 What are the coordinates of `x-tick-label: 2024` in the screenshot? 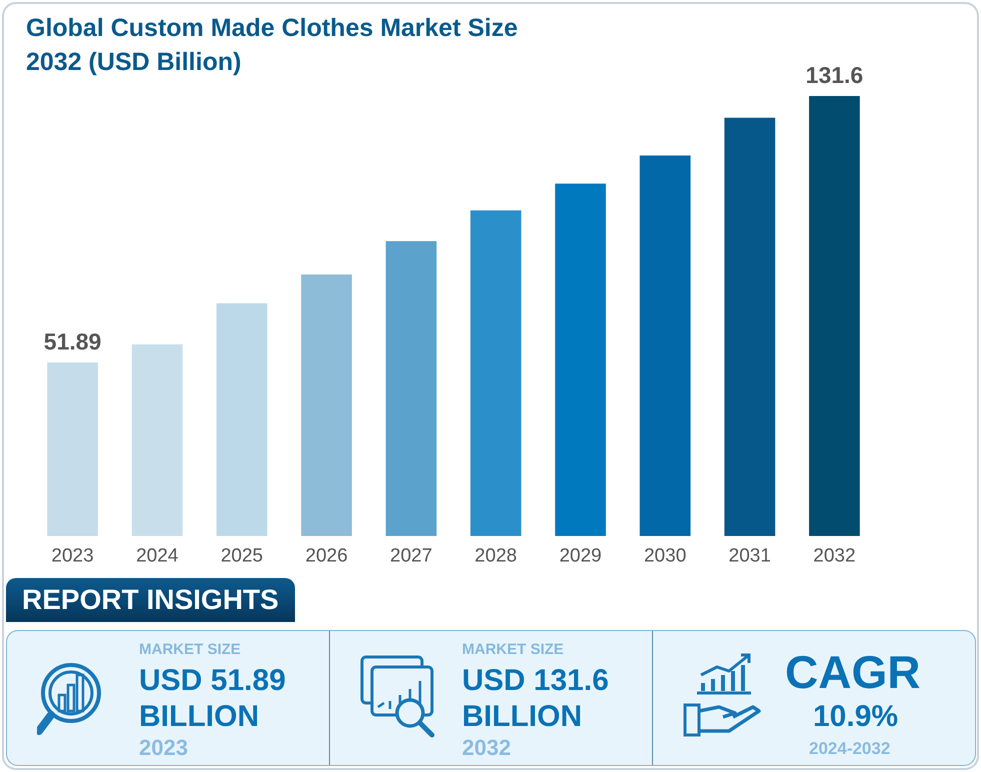 It's located at (157, 556).